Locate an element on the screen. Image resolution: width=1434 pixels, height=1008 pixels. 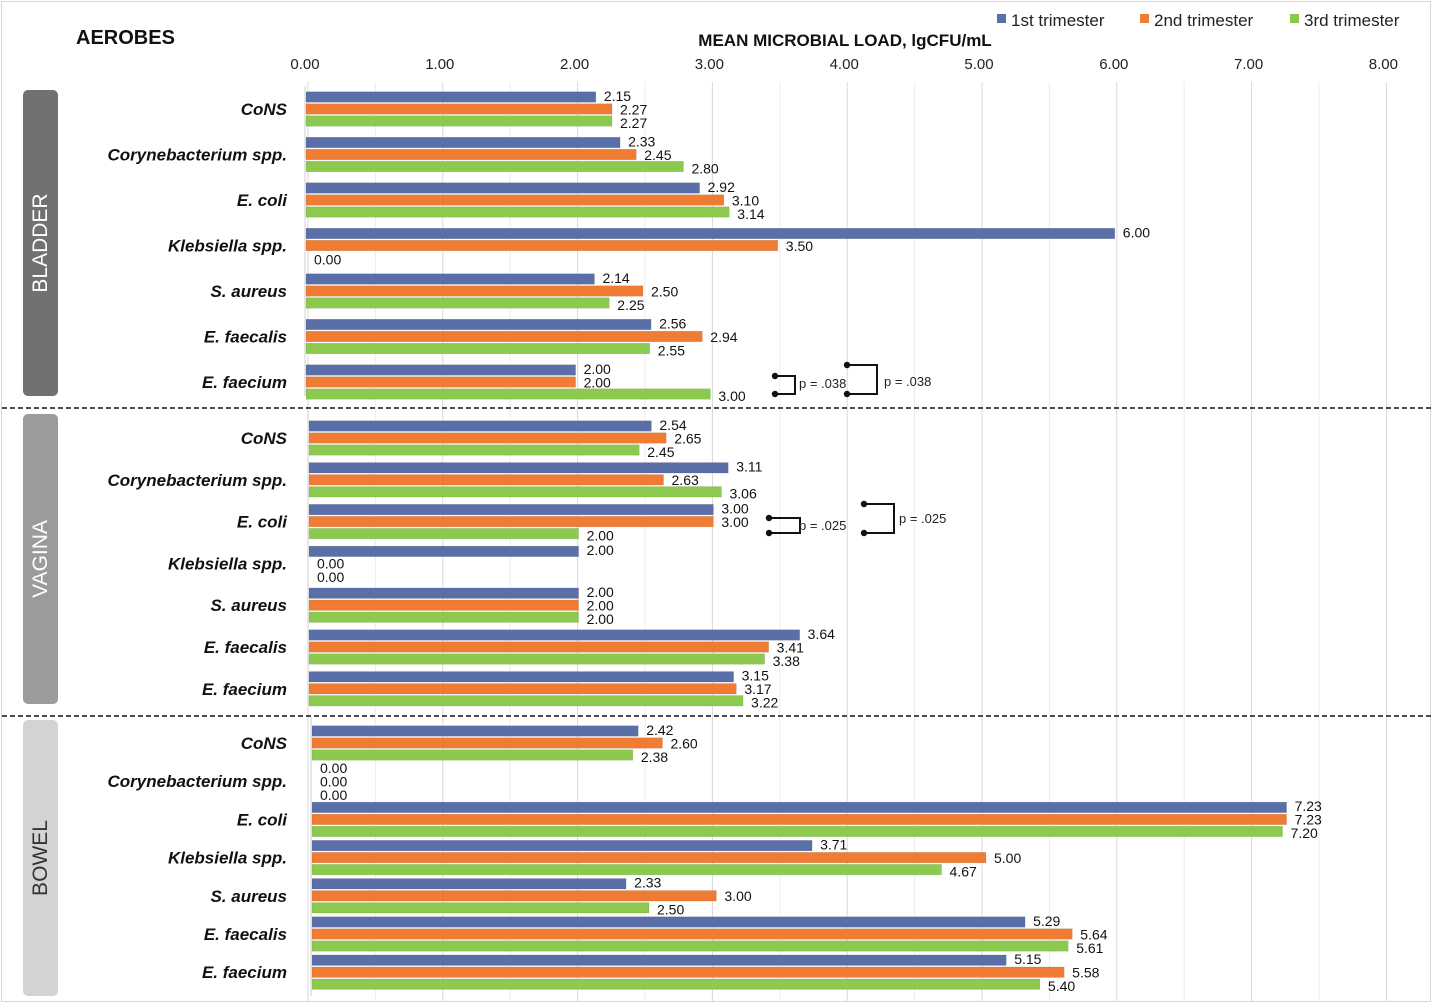
significance-bracket: p = .038 is located at coordinates (887, 379).